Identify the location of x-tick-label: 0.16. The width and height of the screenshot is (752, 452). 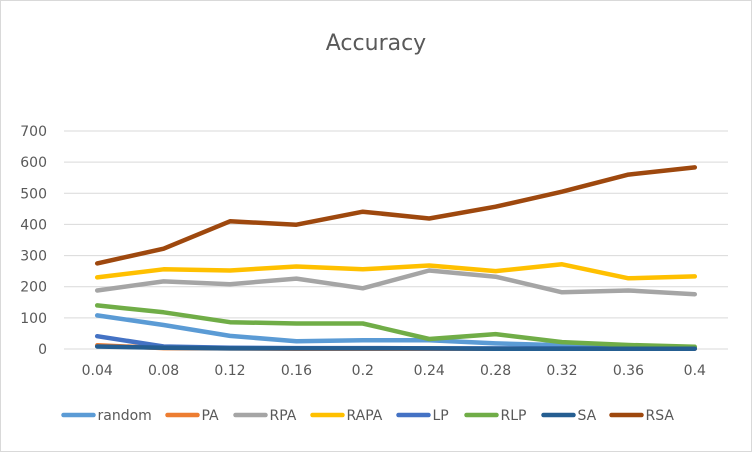
(296, 371).